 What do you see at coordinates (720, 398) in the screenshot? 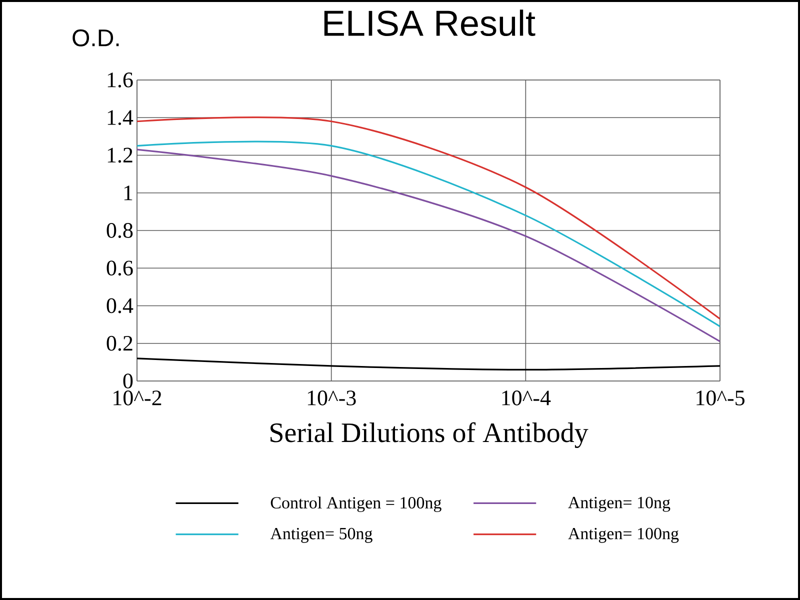
I see `x-tick-label: 10^-5` at bounding box center [720, 398].